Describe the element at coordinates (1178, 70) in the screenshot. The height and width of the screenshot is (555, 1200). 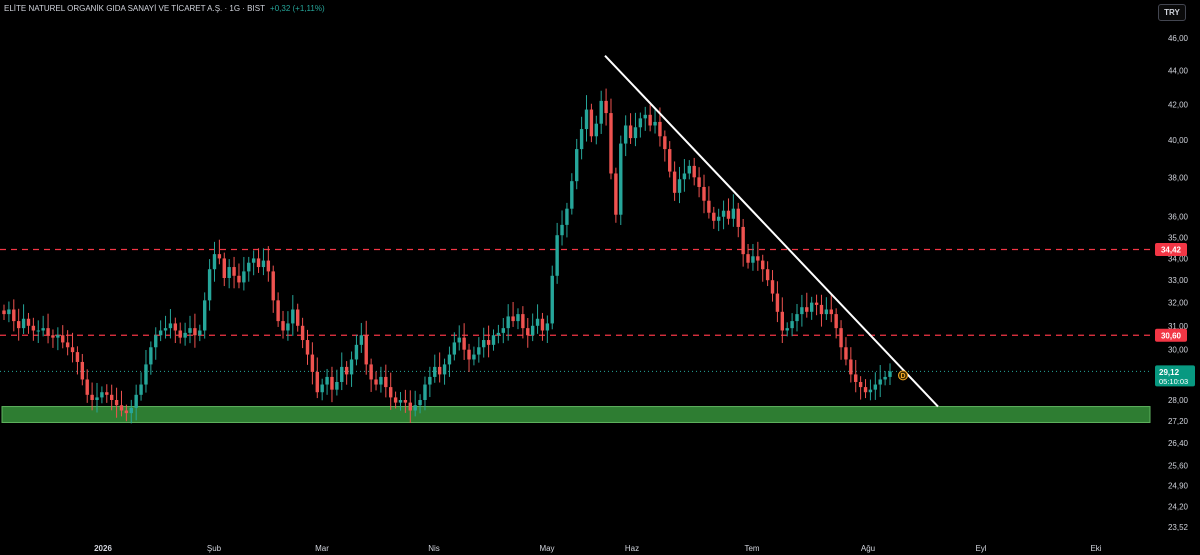
I see `y-tick-label: 44,00` at that location.